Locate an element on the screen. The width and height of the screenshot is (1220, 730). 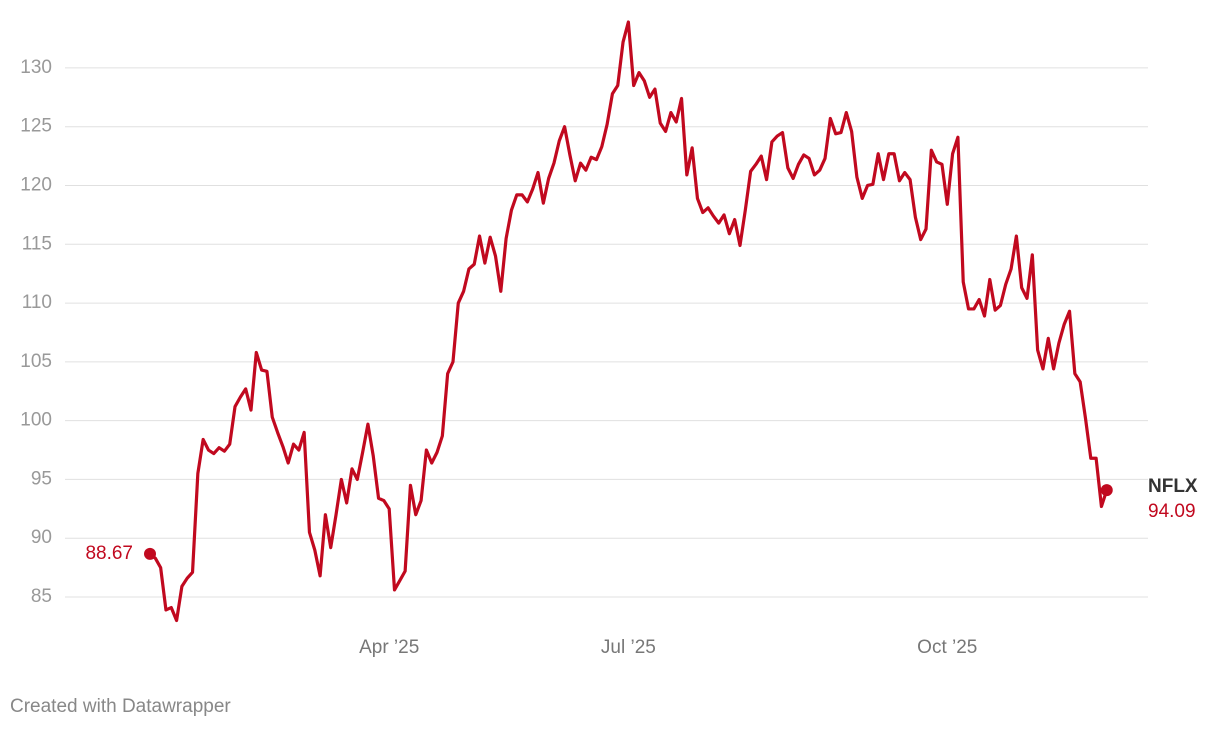
y-tick-label: 90 is located at coordinates (41, 537).